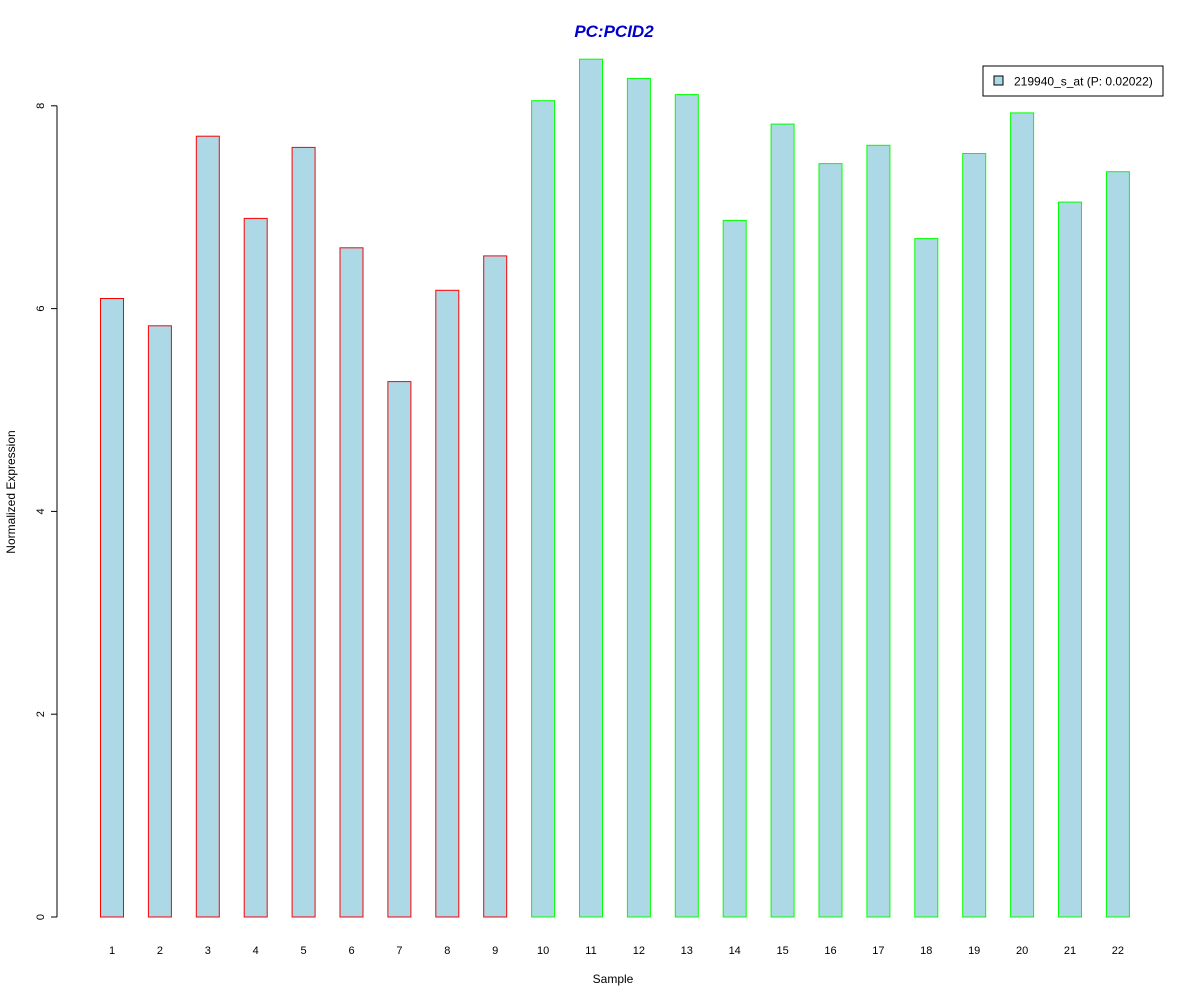 This screenshot has height=1005, width=1200. What do you see at coordinates (974, 951) in the screenshot?
I see `x-tick-label: 19` at bounding box center [974, 951].